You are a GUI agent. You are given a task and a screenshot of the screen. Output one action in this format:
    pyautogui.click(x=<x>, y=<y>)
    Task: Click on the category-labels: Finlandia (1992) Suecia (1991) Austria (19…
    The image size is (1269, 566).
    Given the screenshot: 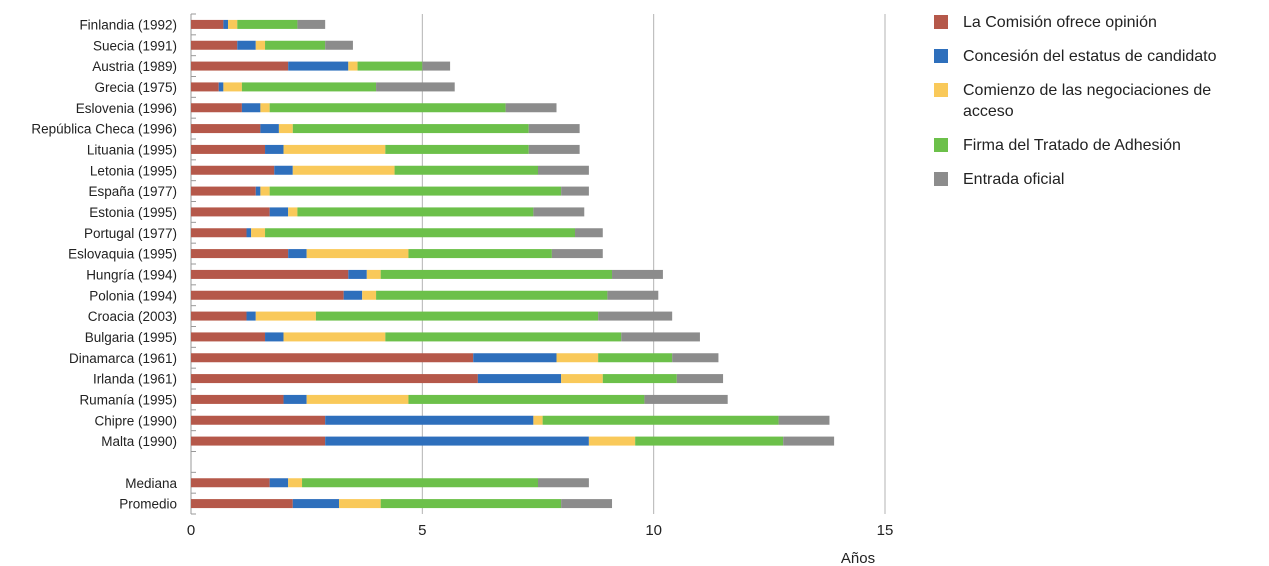 What is the action you would take?
    pyautogui.click(x=104, y=264)
    